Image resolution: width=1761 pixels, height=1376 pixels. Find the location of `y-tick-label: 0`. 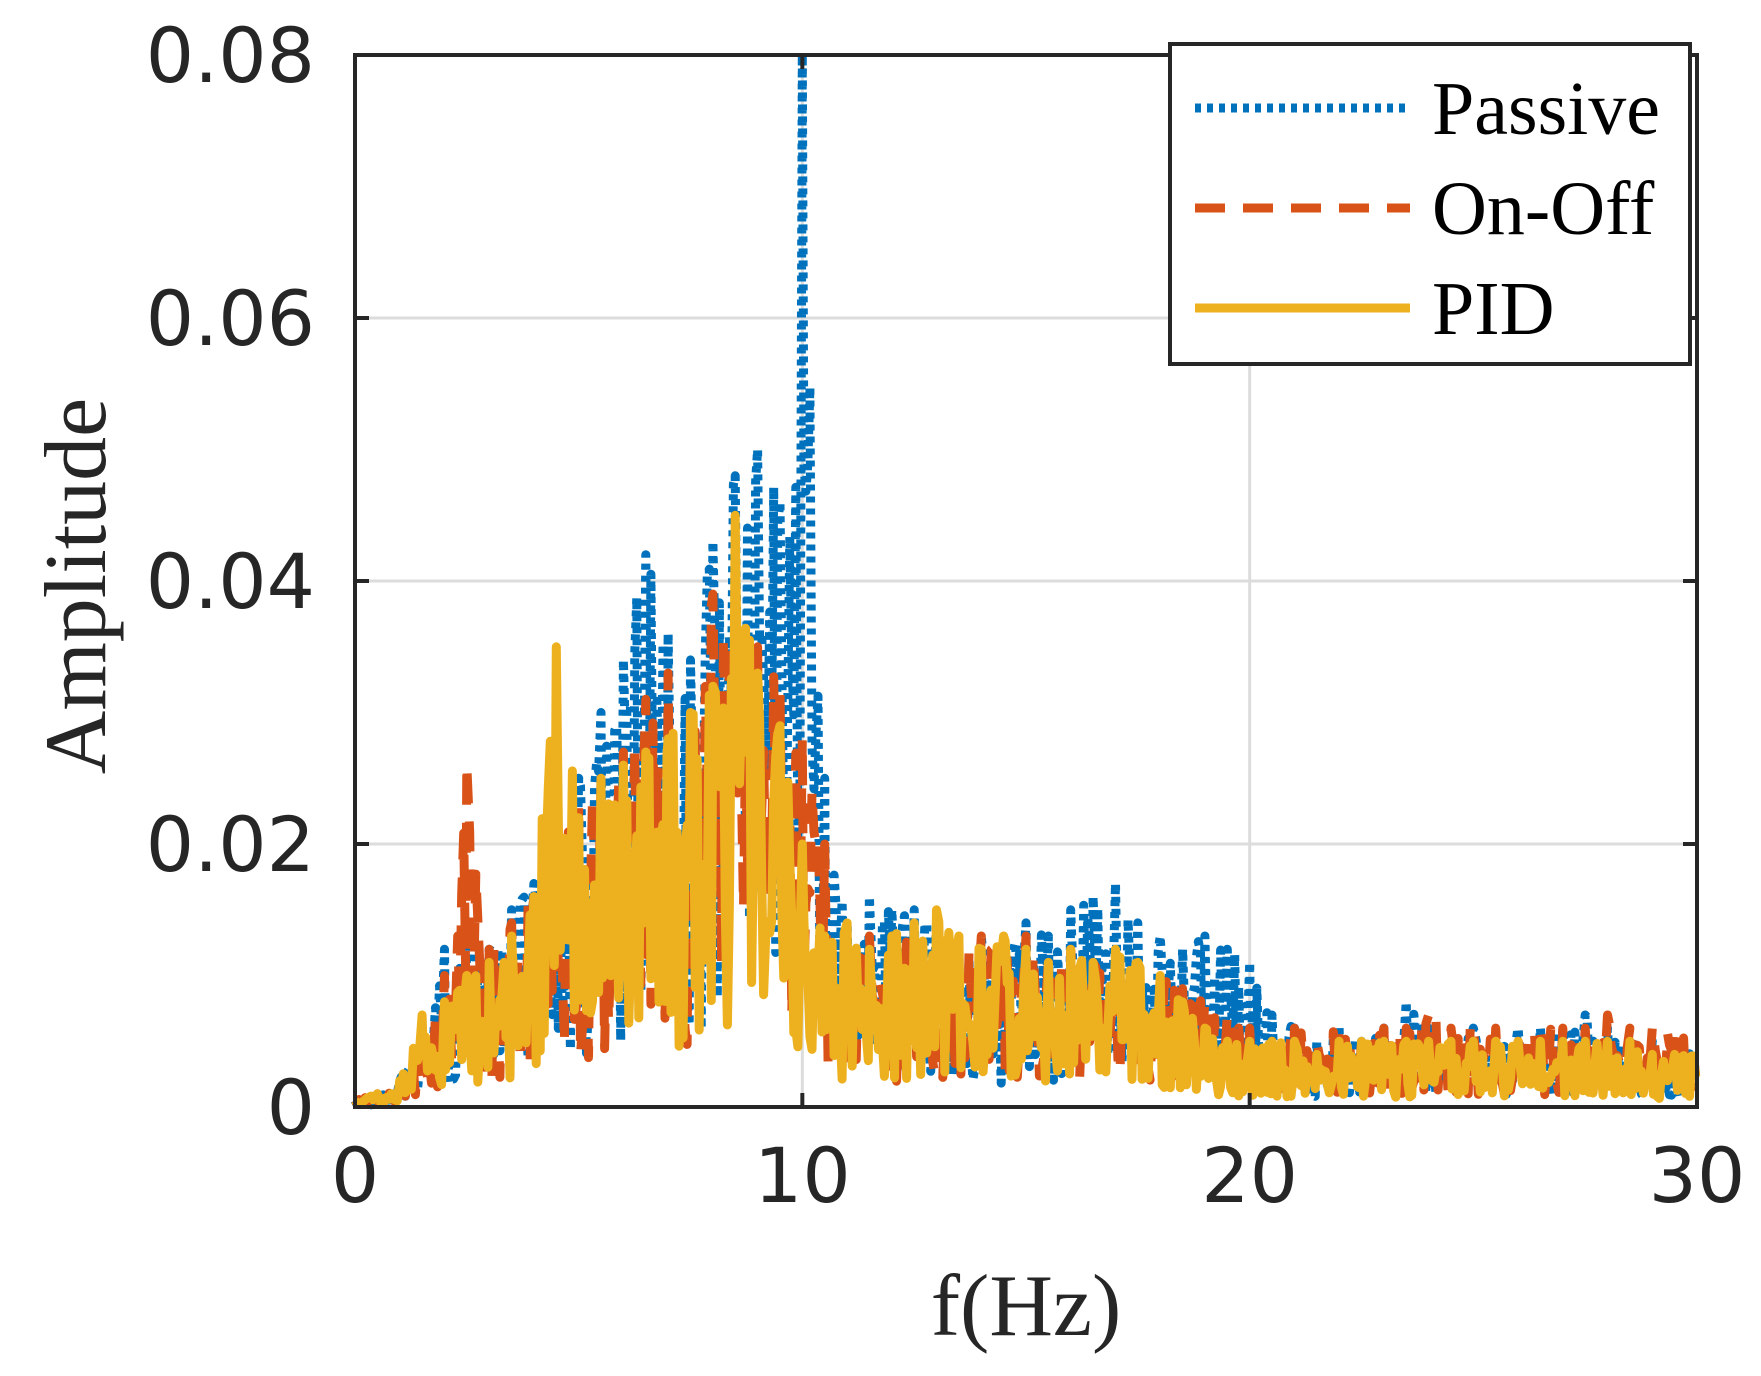

y-tick-label: 0 is located at coordinates (291, 1107).